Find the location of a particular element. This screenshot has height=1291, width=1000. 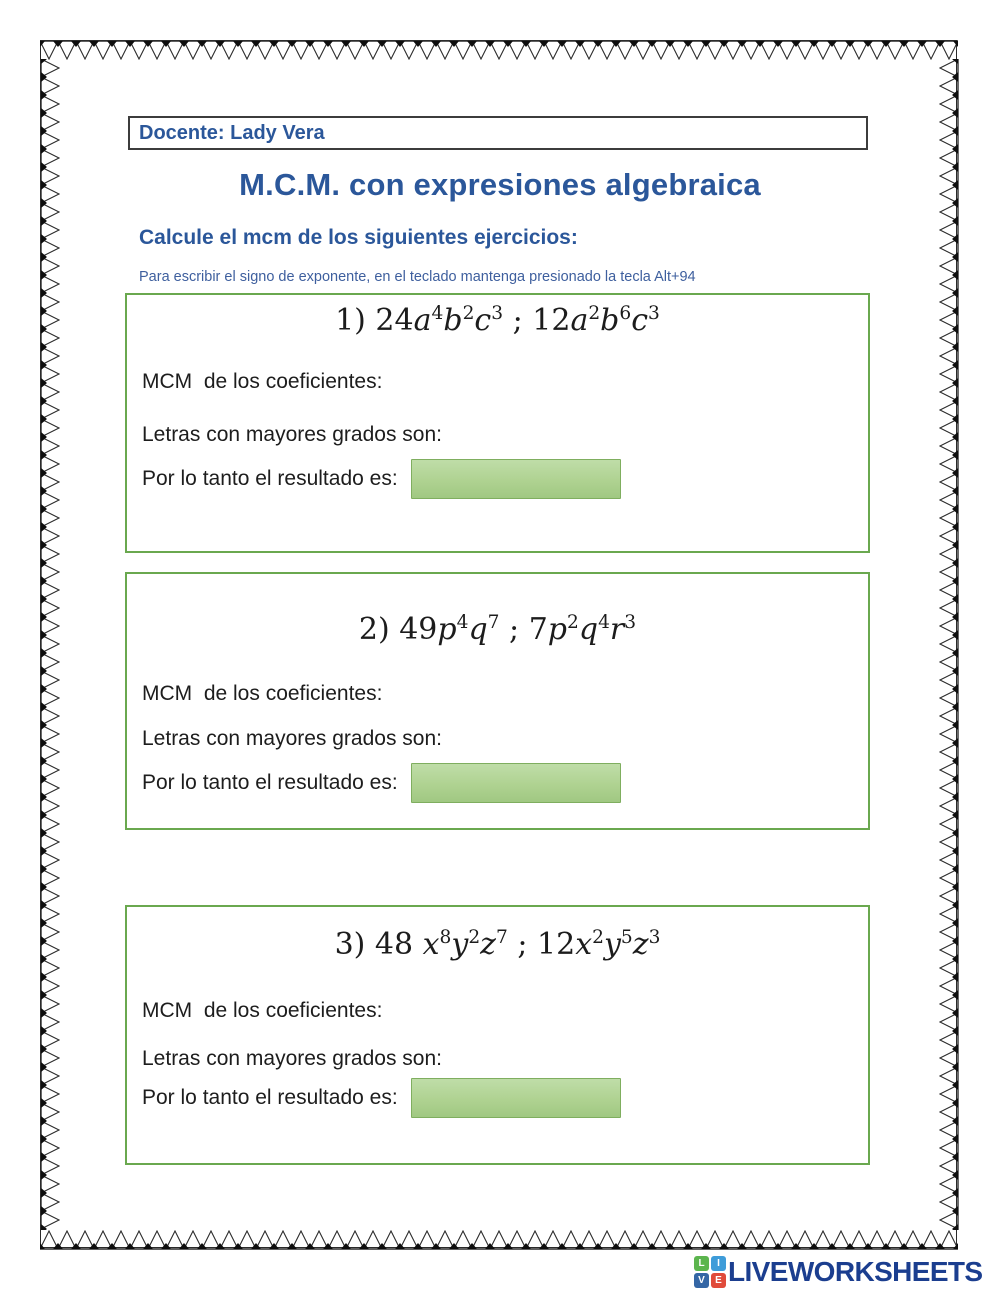

logo-tile-i: I is located at coordinates (718, 1263).